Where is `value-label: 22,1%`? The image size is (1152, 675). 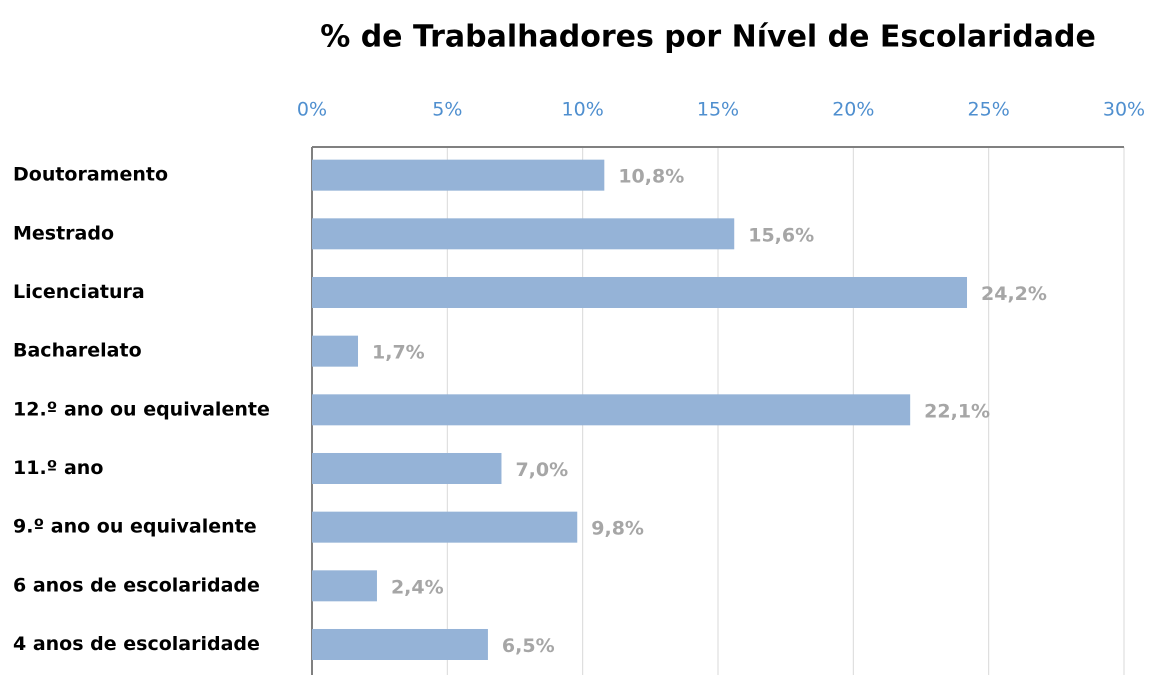 value-label: 22,1% is located at coordinates (957, 411).